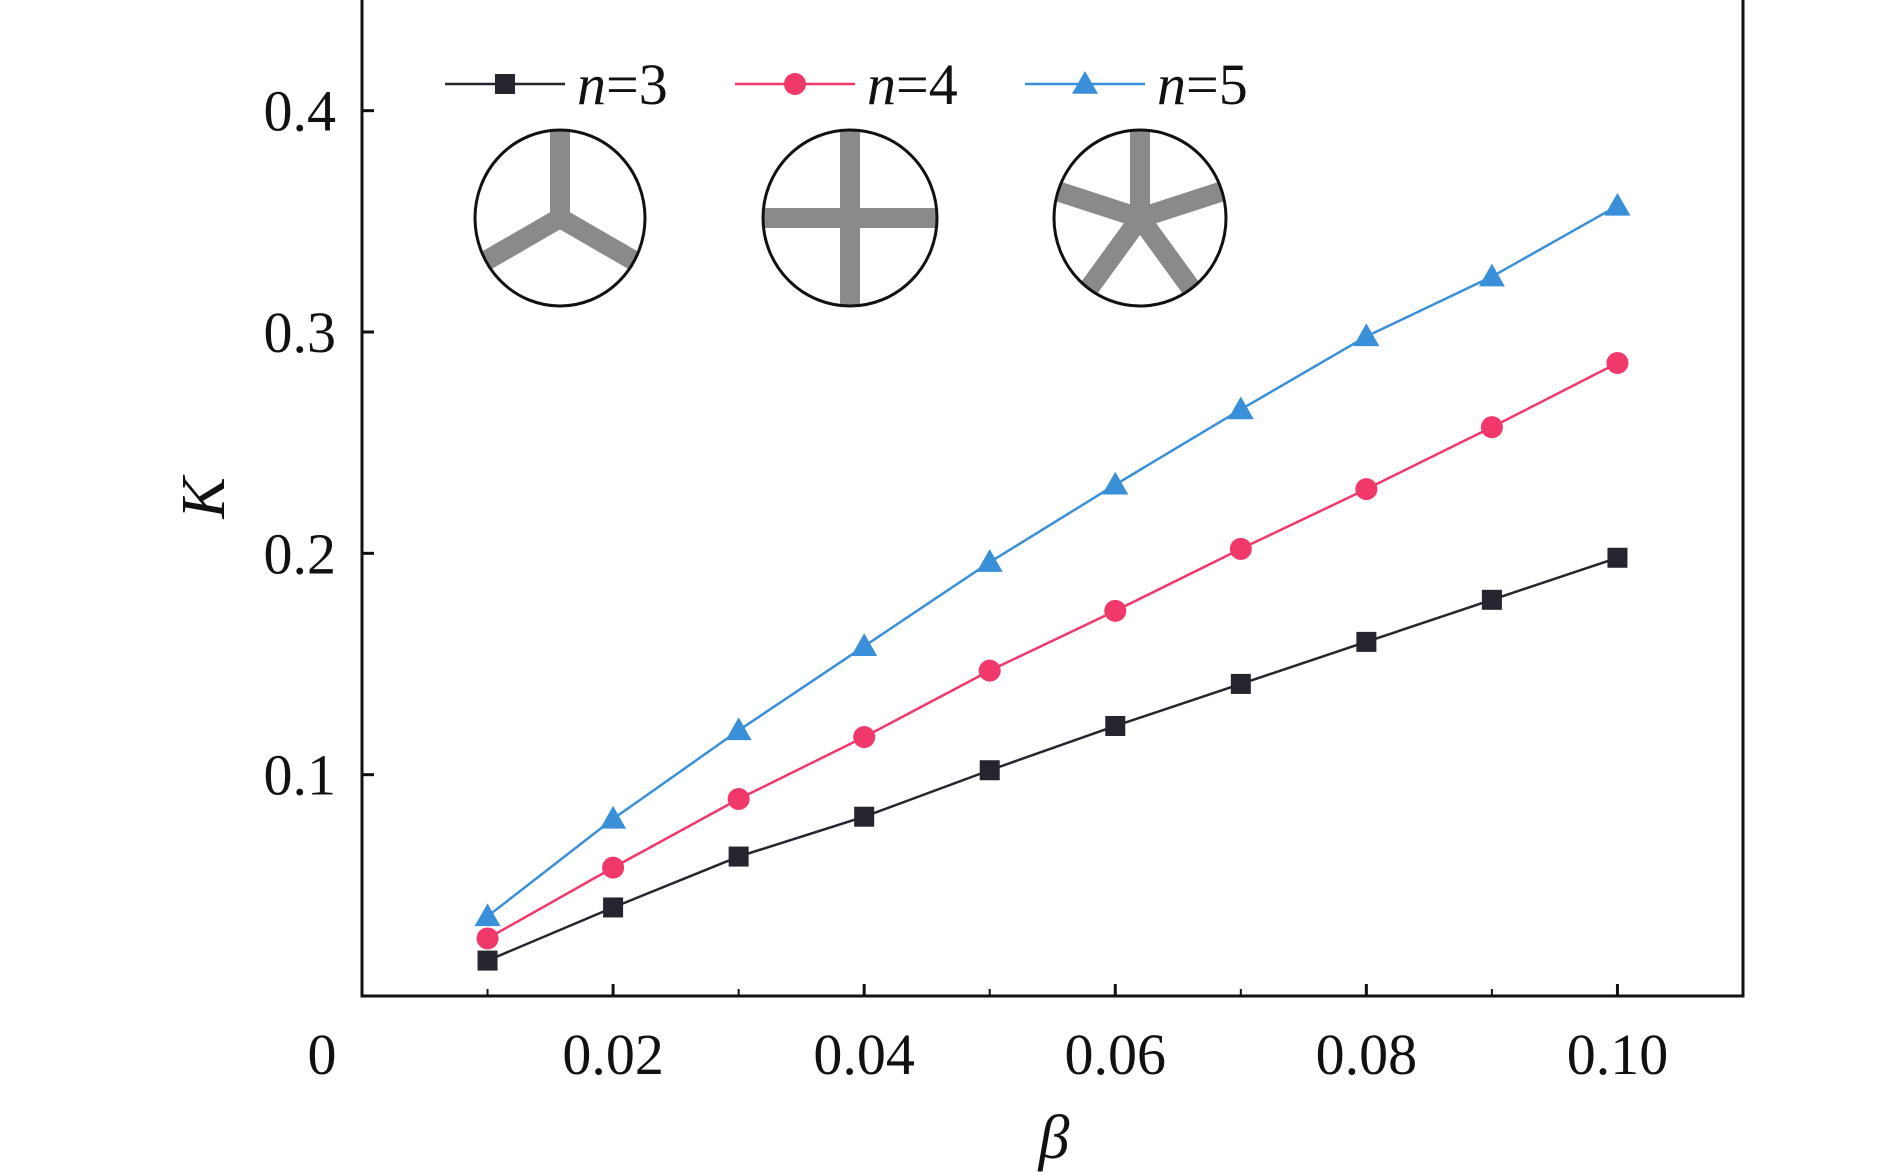  I want to click on four-spoke-cross-section-icon, so click(850, 218).